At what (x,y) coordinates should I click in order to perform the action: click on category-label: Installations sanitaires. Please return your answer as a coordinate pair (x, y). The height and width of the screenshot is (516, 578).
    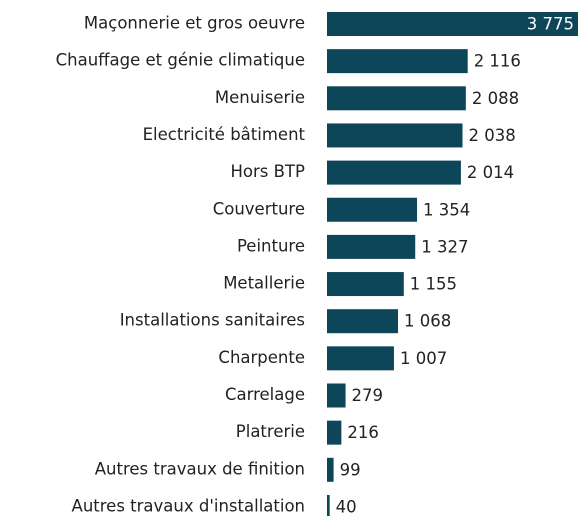
    Looking at the image, I should click on (212, 320).